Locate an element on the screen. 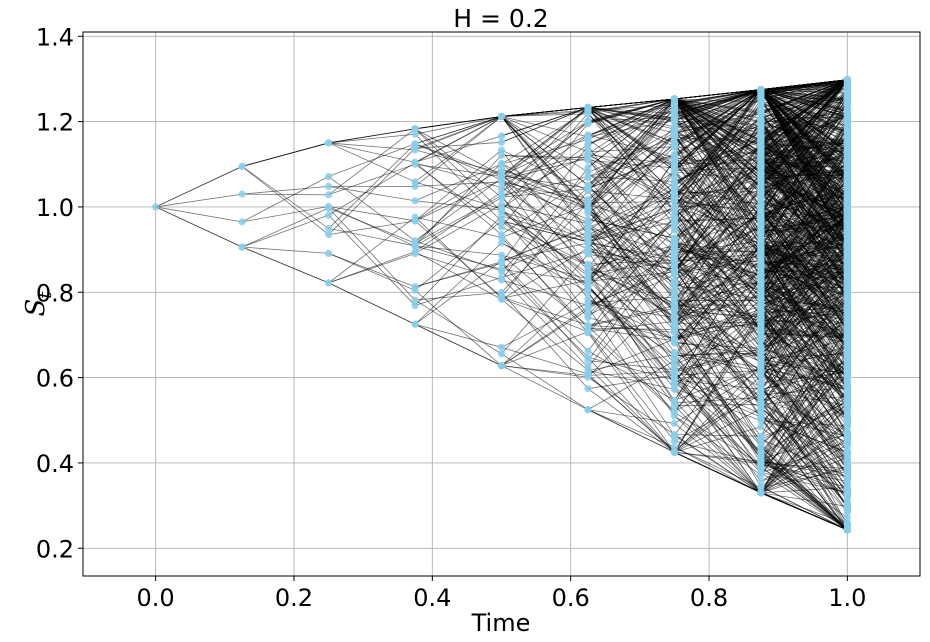 This screenshot has height=642, width=930. y-tick-label: 1.4 is located at coordinates (55, 37).